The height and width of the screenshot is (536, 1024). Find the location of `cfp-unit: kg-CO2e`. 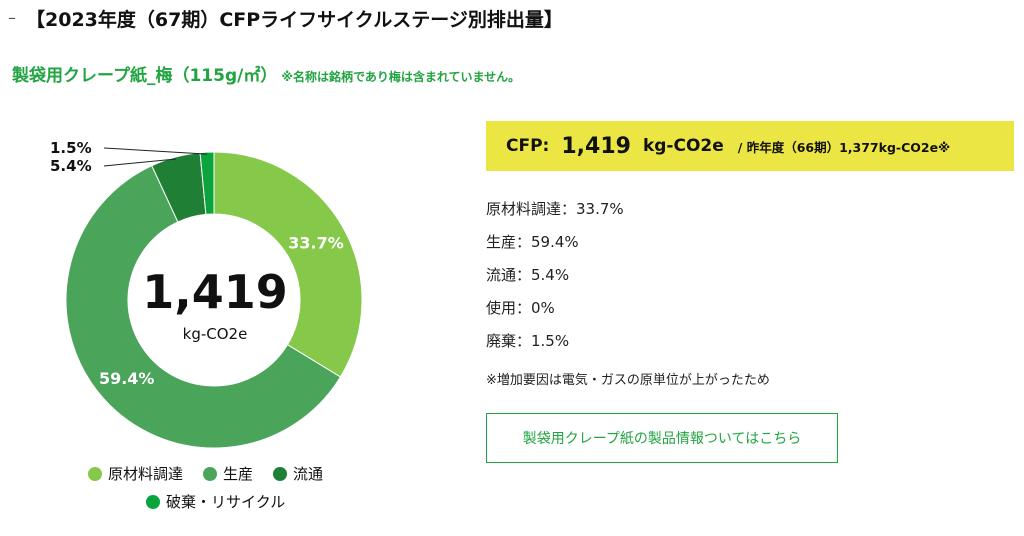

cfp-unit: kg-CO2e is located at coordinates (683, 146).